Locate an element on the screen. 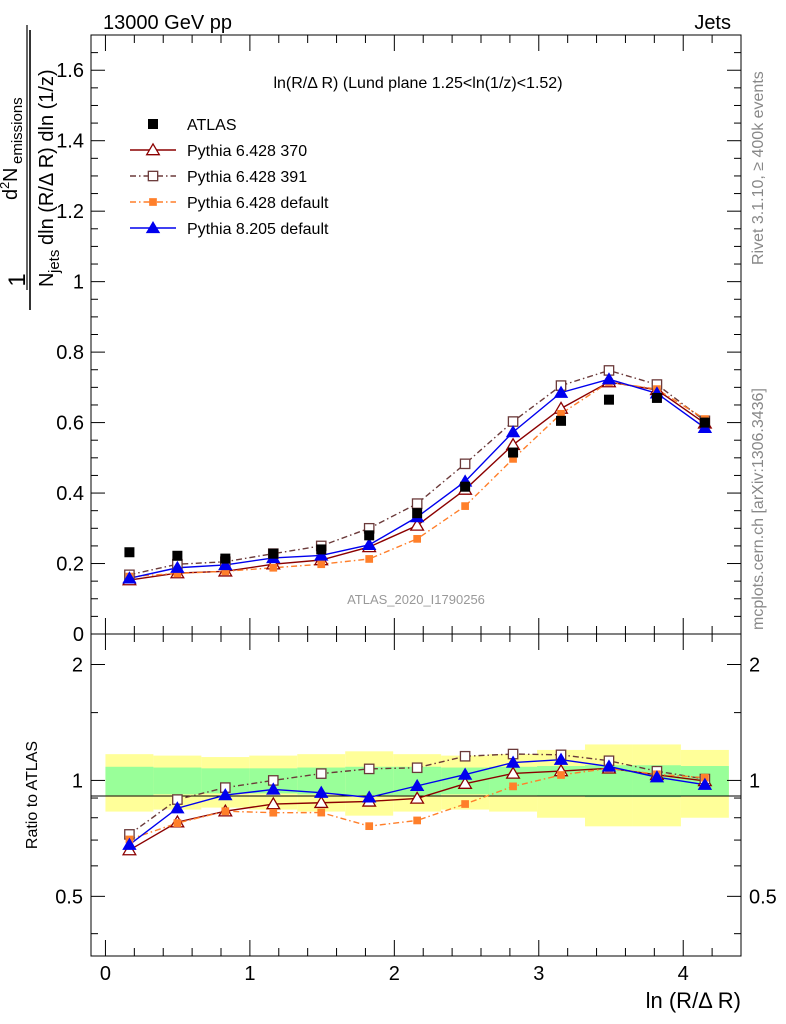  upper-y-tick-label: 0.2 is located at coordinates (70, 565).